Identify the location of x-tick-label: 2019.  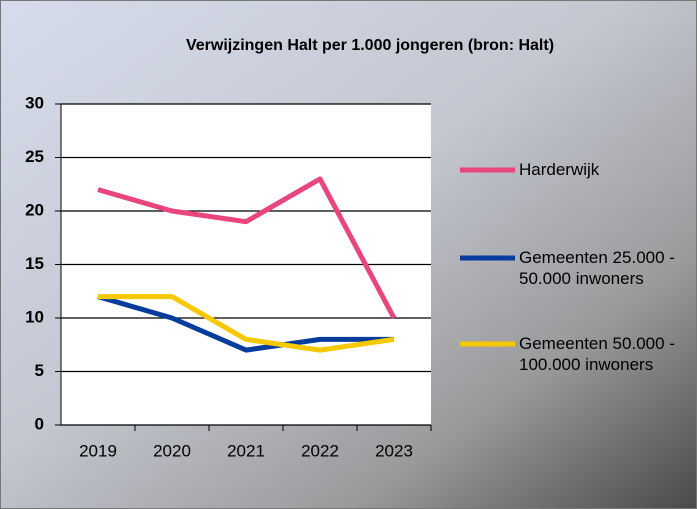
(98, 450).